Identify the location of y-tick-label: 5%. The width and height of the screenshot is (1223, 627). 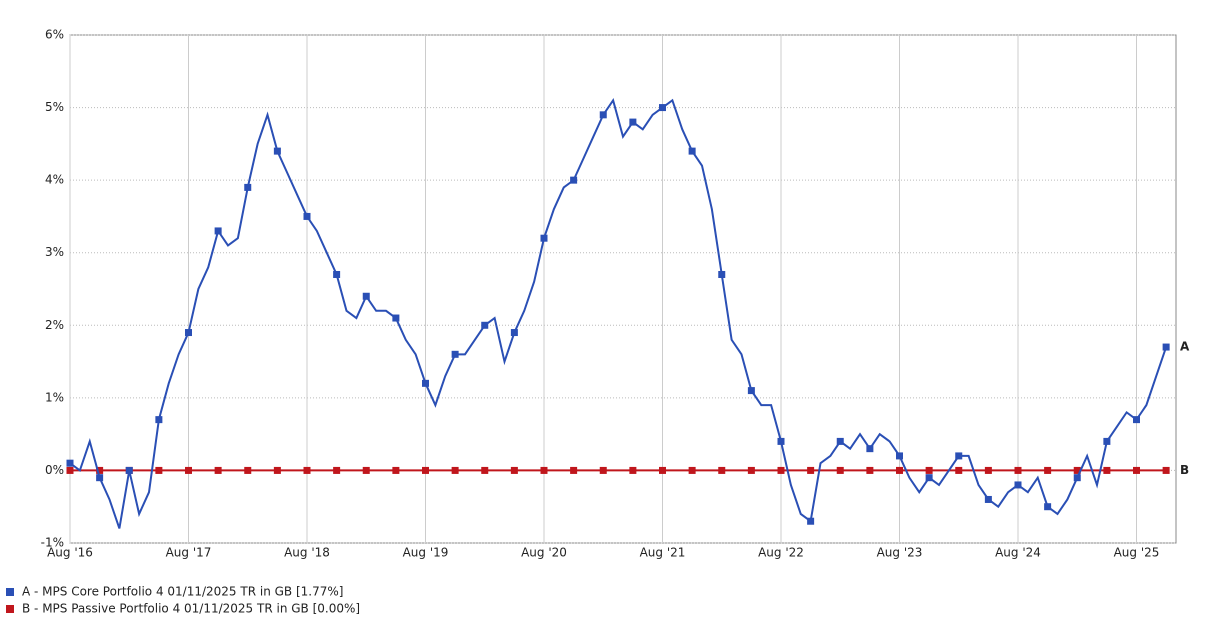
(54, 107).